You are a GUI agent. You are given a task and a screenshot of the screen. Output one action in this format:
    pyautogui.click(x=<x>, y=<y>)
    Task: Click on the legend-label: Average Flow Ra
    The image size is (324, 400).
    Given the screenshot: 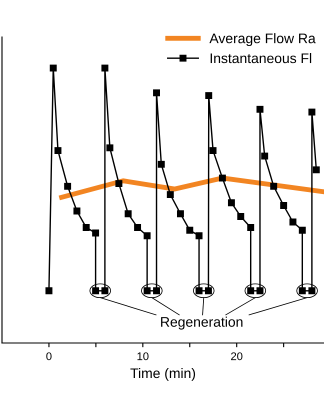 What is the action you would take?
    pyautogui.click(x=262, y=39)
    